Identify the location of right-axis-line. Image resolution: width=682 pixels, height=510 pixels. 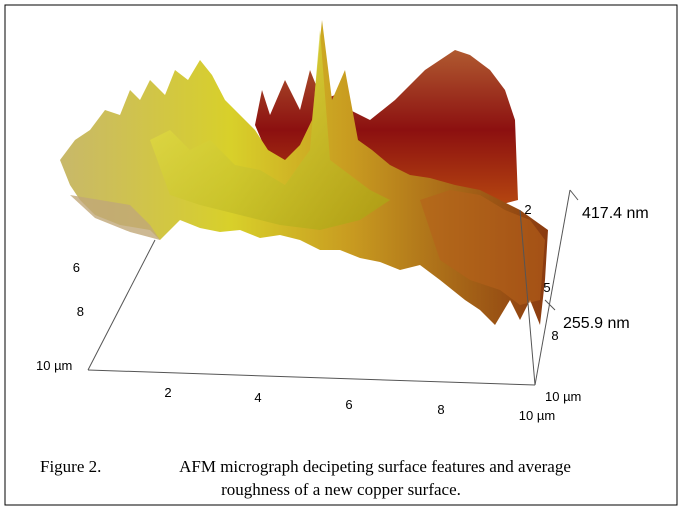
(527, 297).